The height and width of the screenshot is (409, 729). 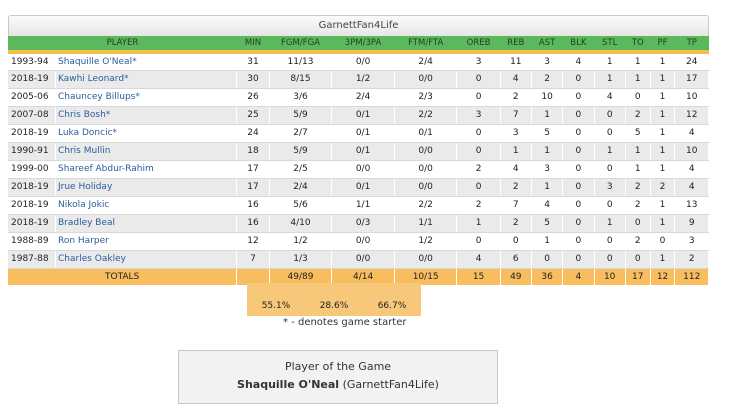 What do you see at coordinates (691, 61) in the screenshot?
I see `stat-cell-pts: 24` at bounding box center [691, 61].